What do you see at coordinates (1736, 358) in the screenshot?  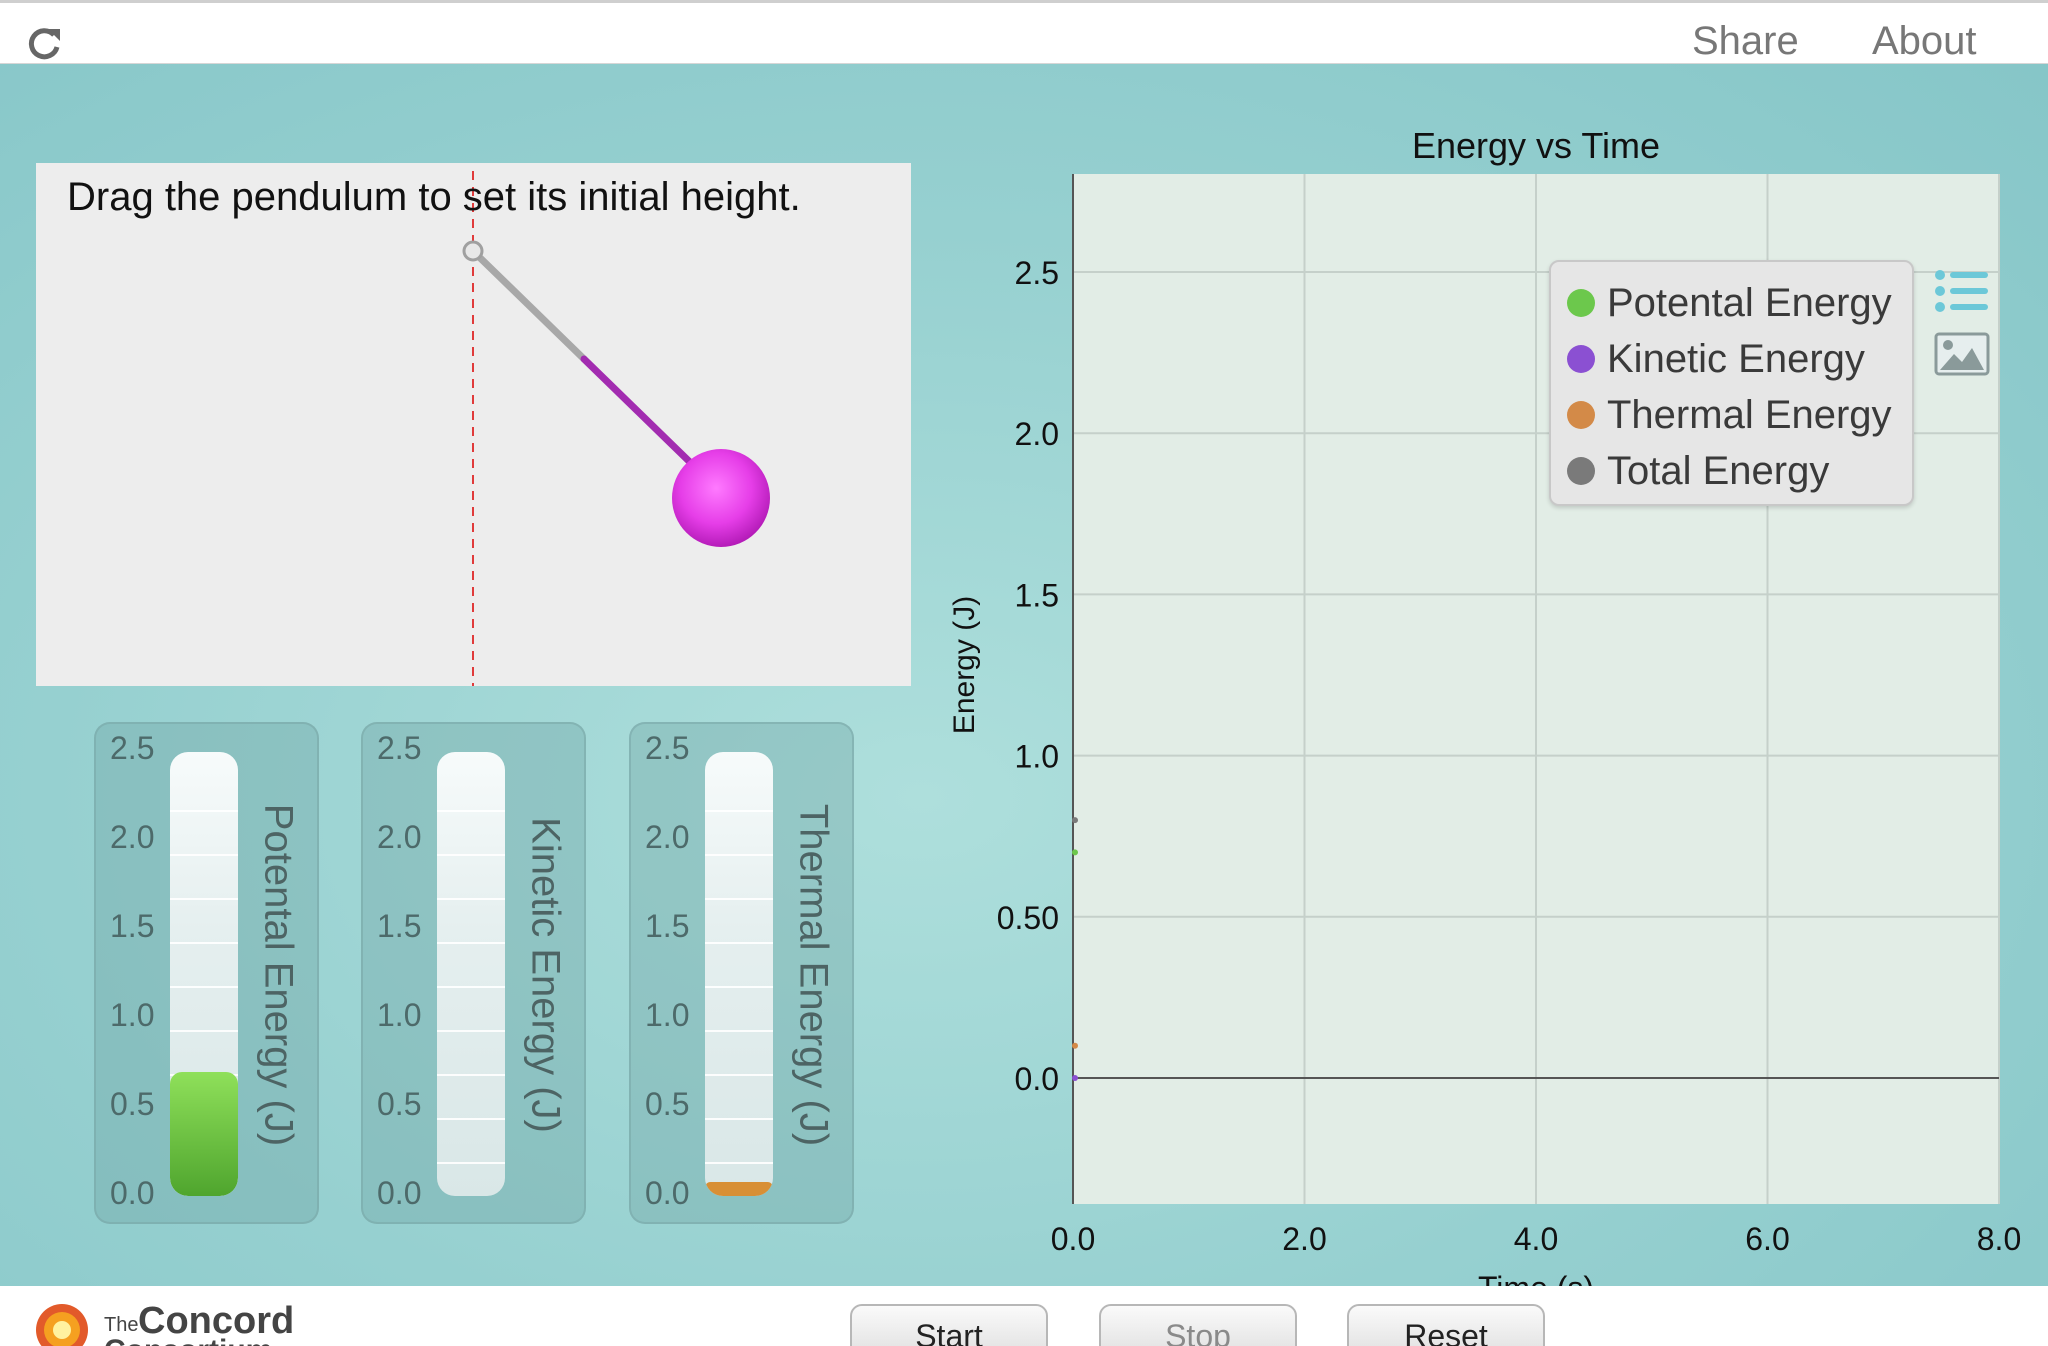 I see `legend-label: Kinetic Energy` at bounding box center [1736, 358].